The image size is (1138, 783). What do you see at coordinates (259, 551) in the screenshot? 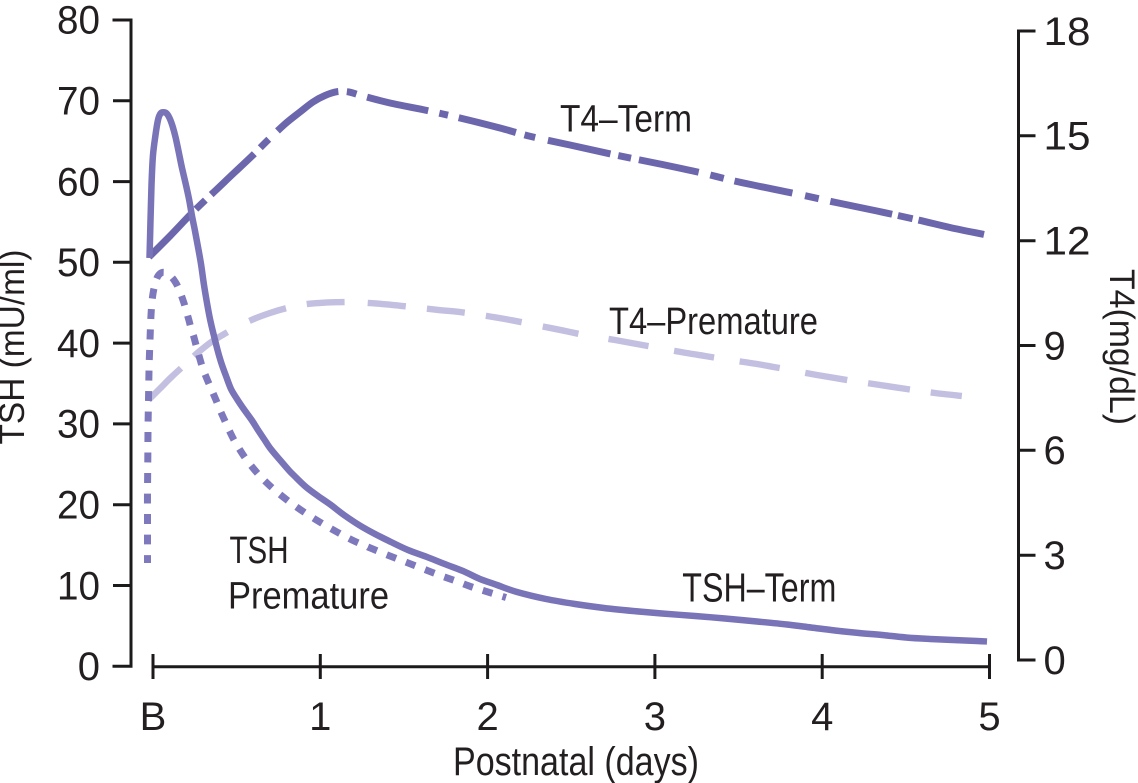
I see `svg-text: TSH` at bounding box center [259, 551].